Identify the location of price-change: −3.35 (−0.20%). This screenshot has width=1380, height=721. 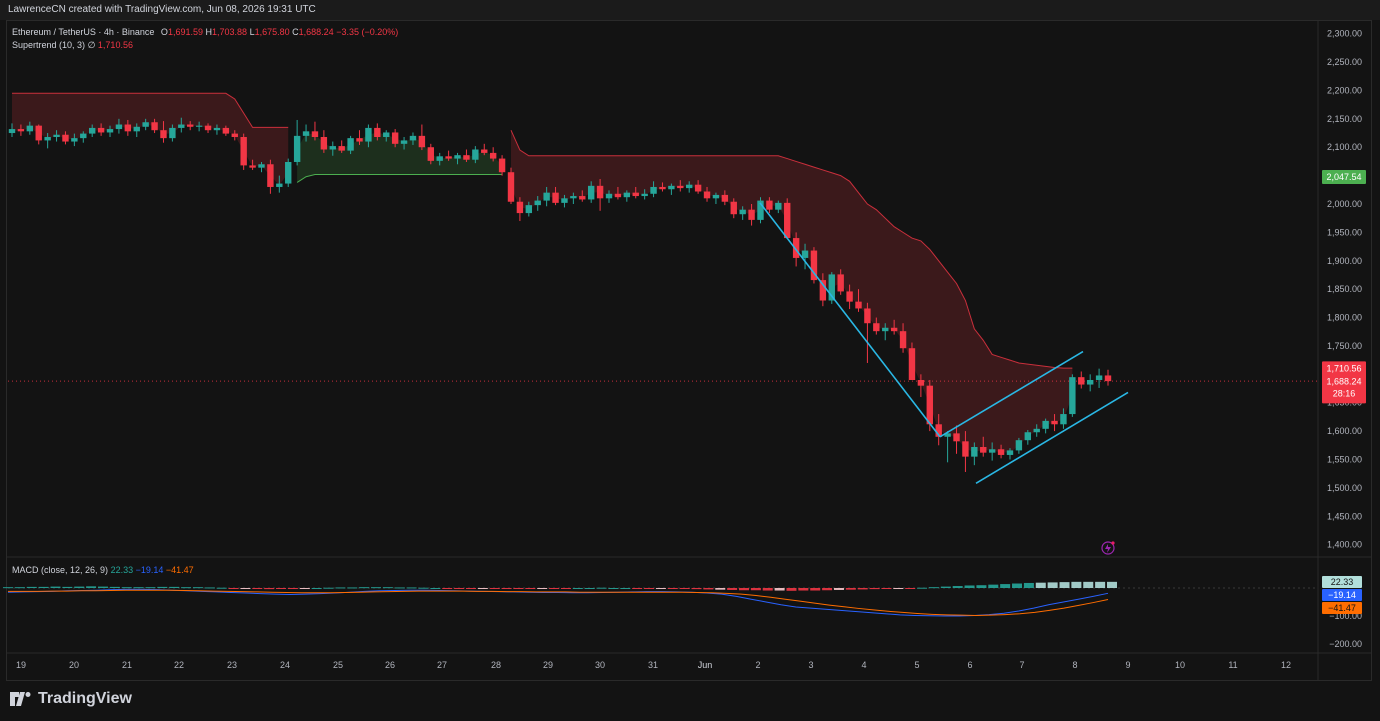
(367, 32).